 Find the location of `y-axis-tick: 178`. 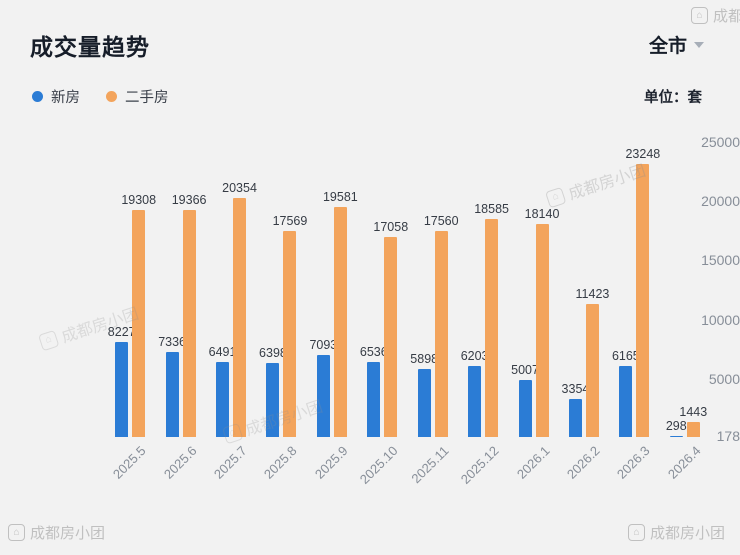

y-axis-tick: 178 is located at coordinates (728, 436).